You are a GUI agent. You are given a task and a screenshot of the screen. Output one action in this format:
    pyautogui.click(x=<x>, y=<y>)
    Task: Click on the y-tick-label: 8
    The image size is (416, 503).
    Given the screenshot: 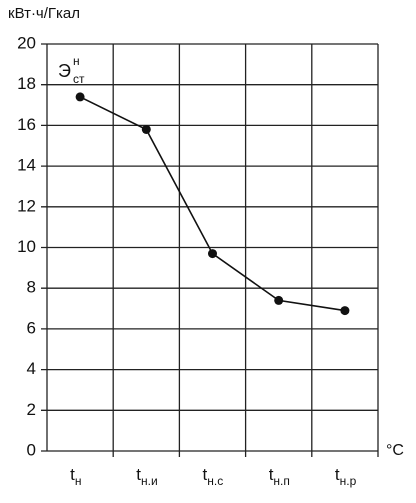 What is the action you would take?
    pyautogui.click(x=31, y=287)
    